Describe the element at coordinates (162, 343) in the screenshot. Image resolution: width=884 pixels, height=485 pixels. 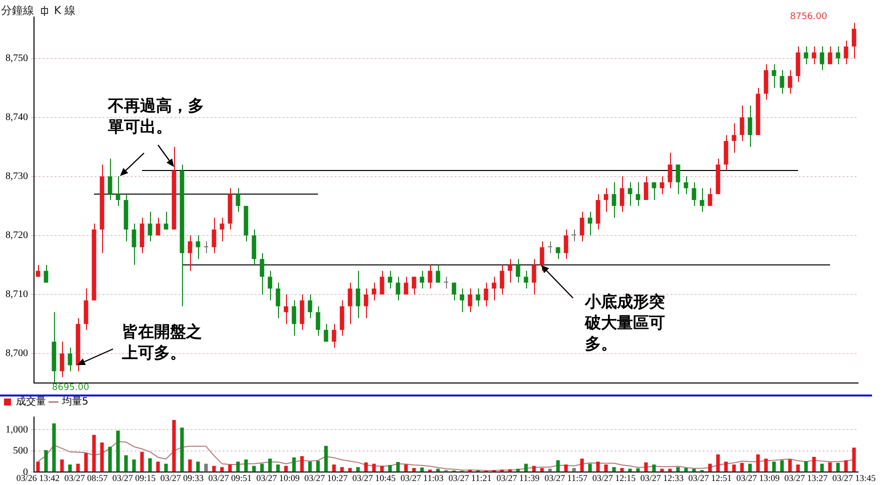
I see `annotation: 皆在開盤之上可多。` at that location.